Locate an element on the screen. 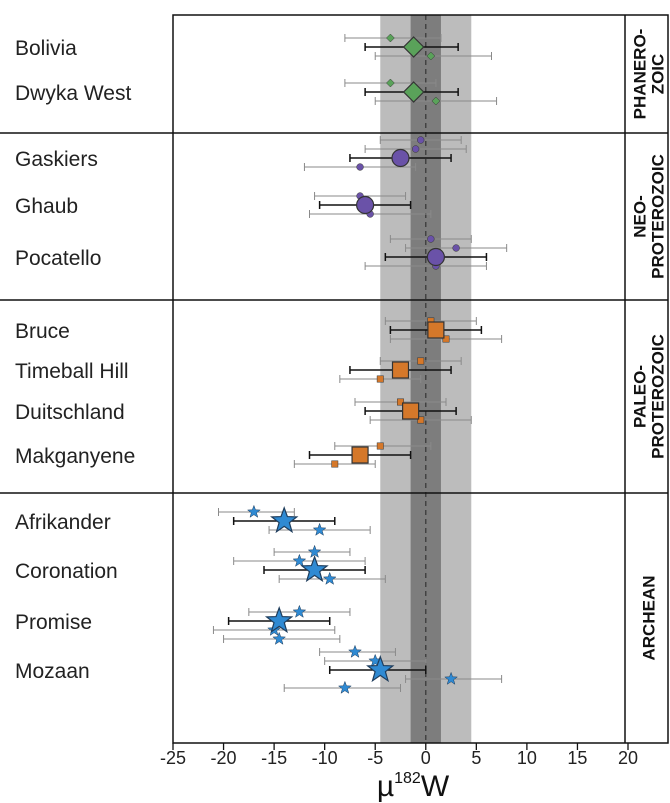 The height and width of the screenshot is (803, 670). row-label-afrikander: Afrikander is located at coordinates (63, 522).